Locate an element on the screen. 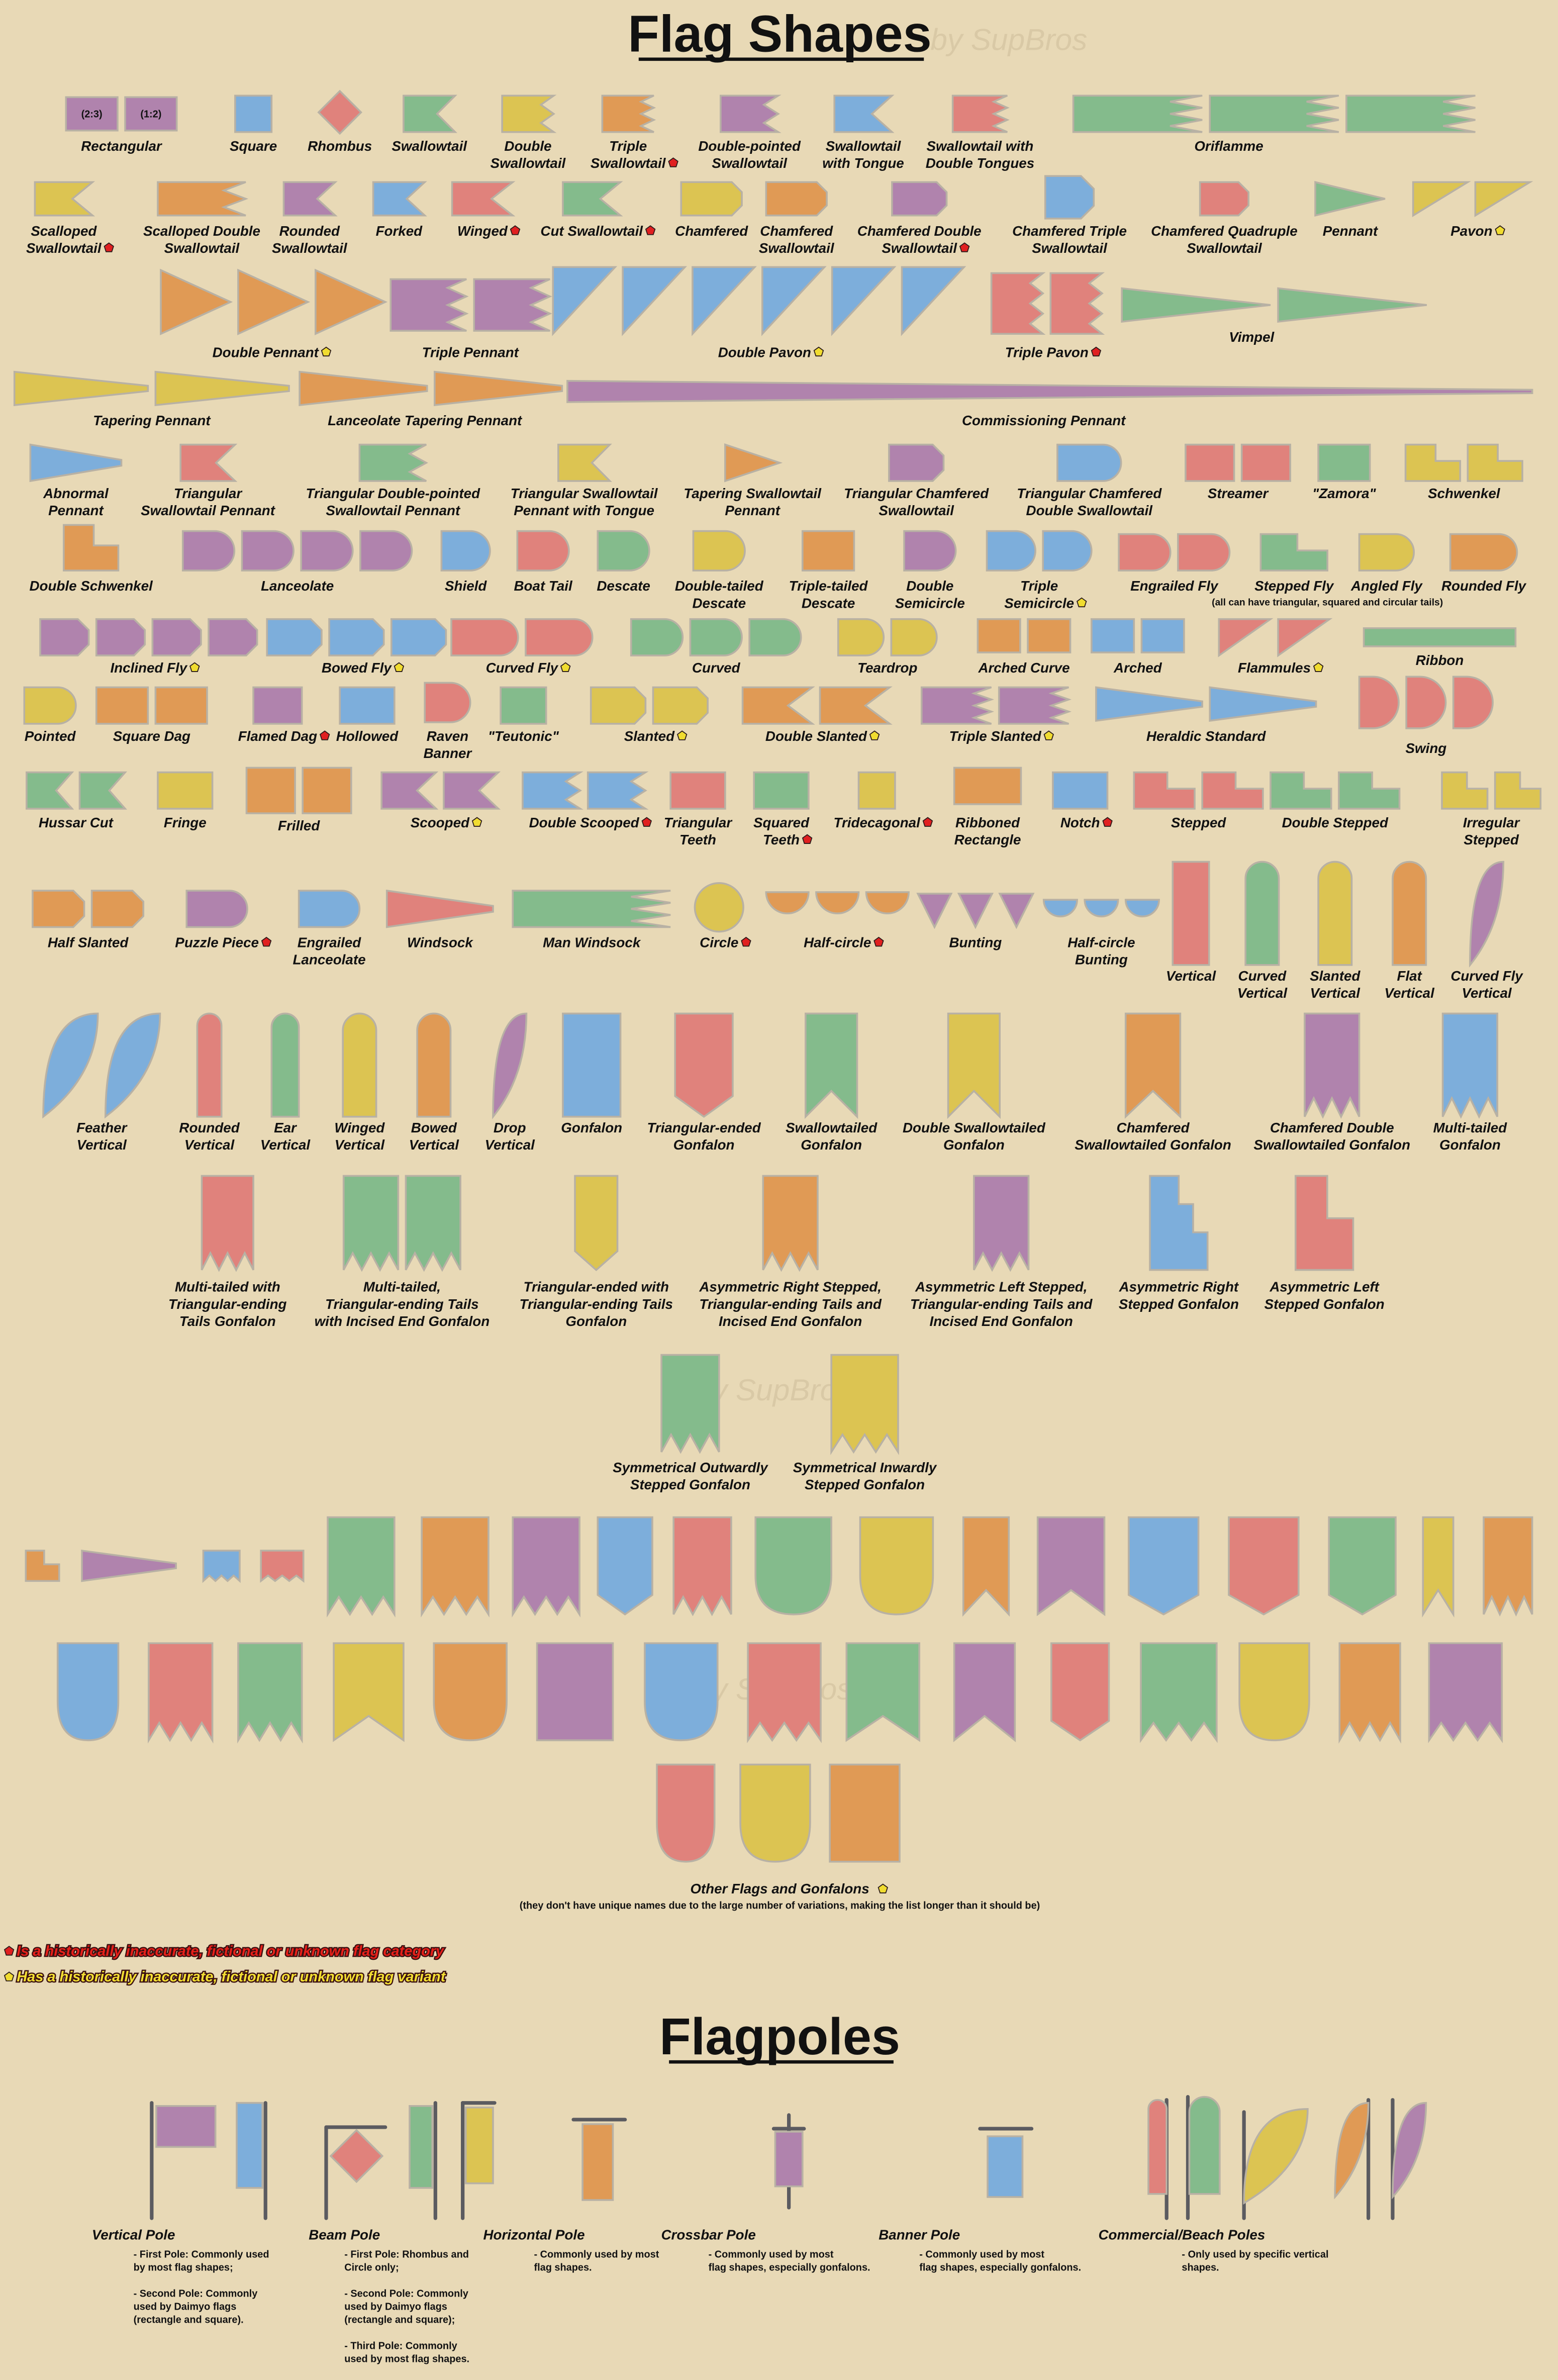 Image resolution: width=1558 pixels, height=2380 pixels. flag-label: Double Pennant is located at coordinates (266, 352).